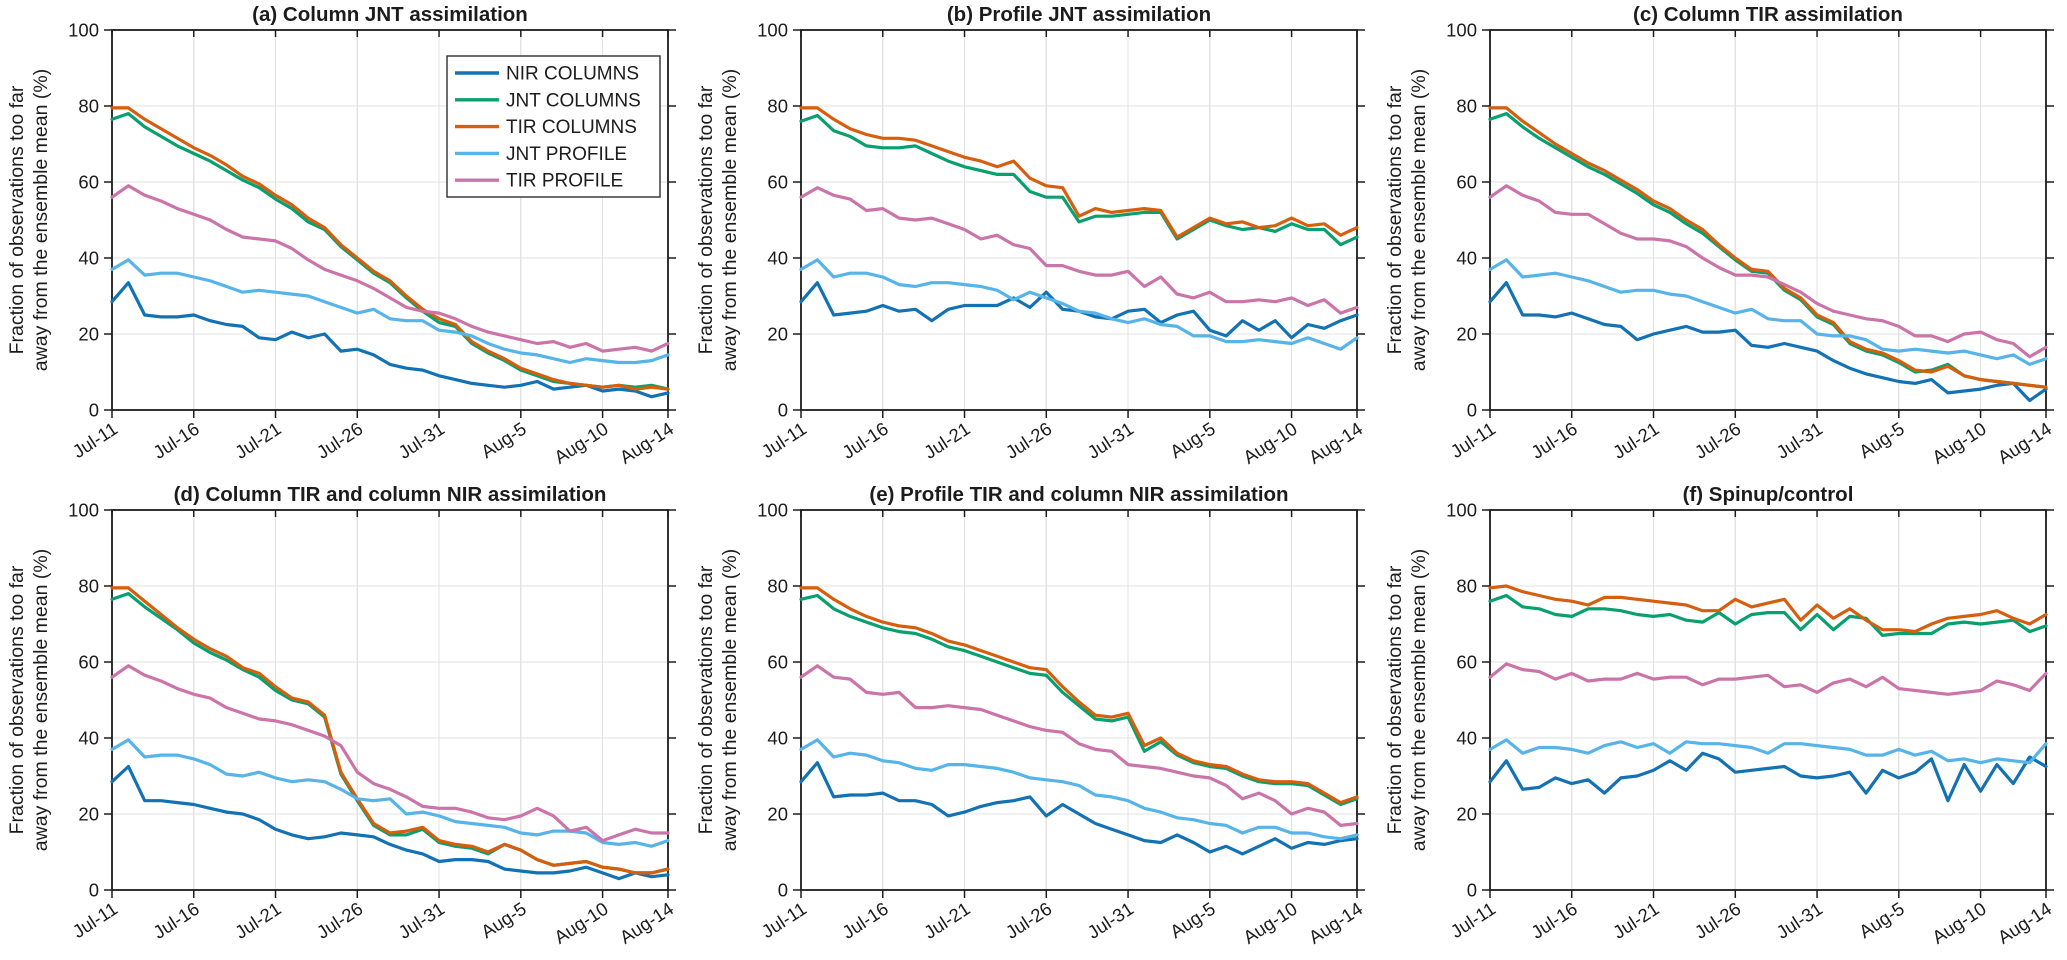 The image size is (2067, 960). Describe the element at coordinates (573, 100) in the screenshot. I see `legend-label: JNT COLUMNS` at that location.